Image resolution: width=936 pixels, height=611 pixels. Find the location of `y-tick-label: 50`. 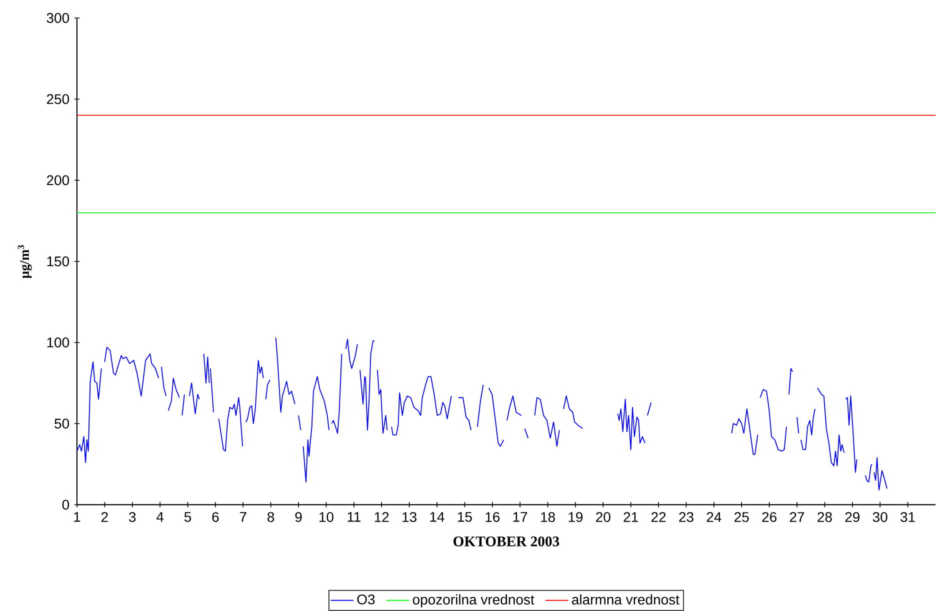

y-tick-label: 50 is located at coordinates (62, 423).